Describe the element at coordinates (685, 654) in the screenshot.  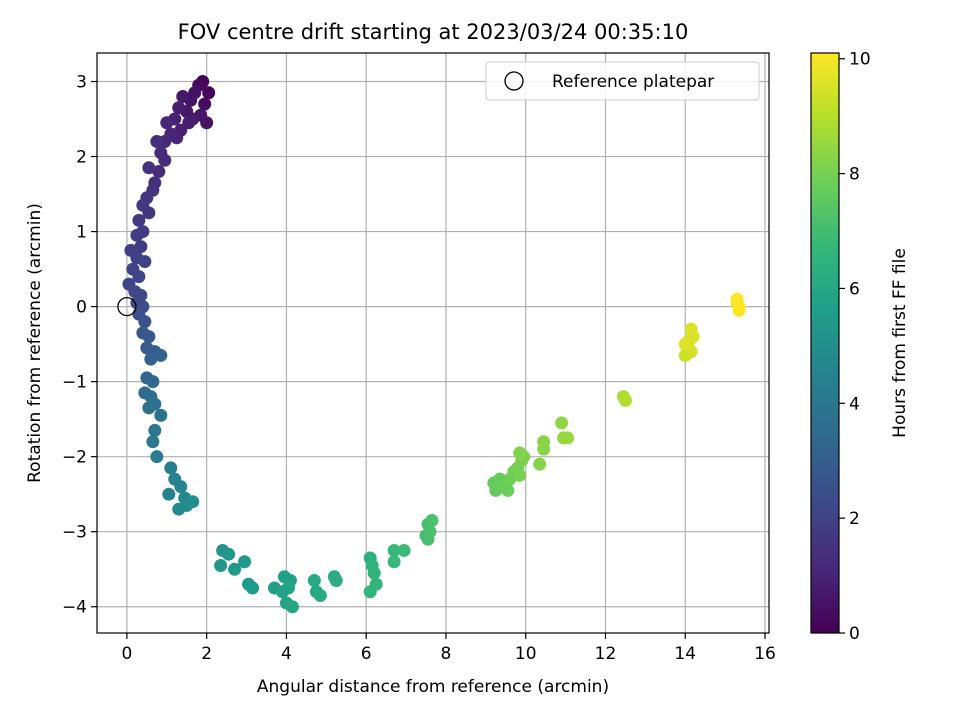
I see `x-tick-label: 14` at that location.